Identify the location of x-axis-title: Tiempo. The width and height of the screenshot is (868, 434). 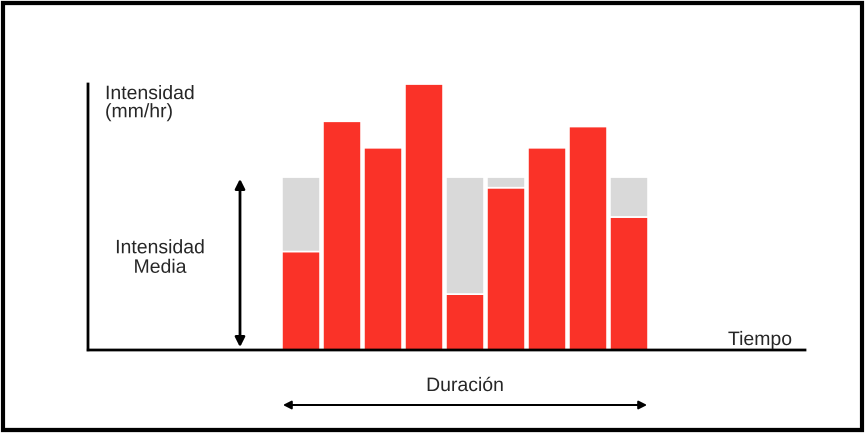
(760, 340).